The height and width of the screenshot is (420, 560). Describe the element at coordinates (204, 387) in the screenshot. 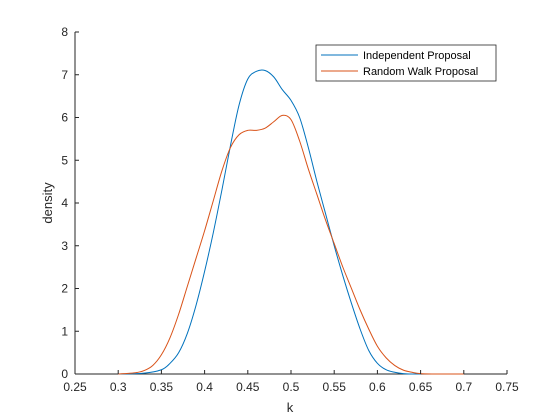

I see `x-tick-label: 0.4` at that location.